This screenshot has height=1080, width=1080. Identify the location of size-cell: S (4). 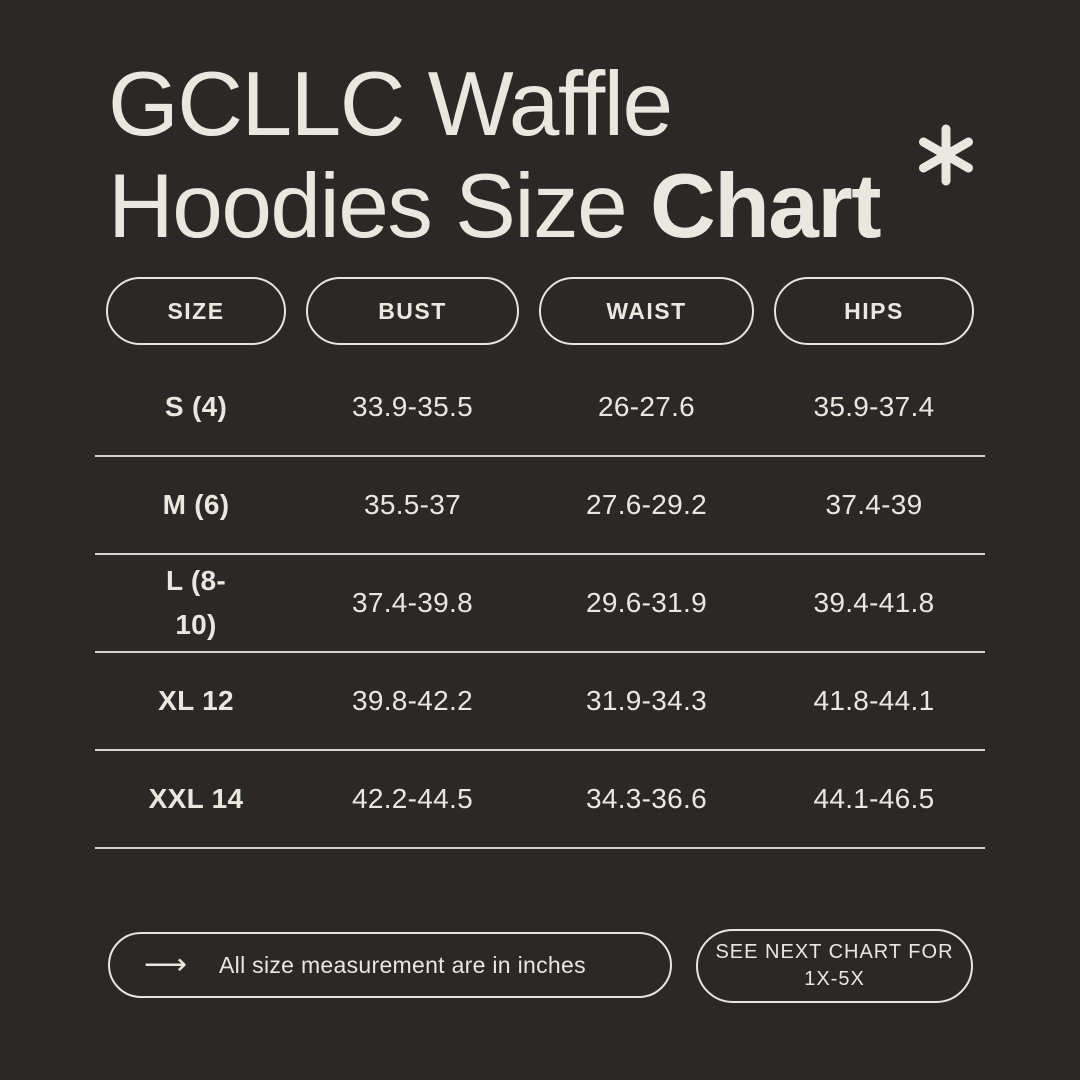
(196, 407).